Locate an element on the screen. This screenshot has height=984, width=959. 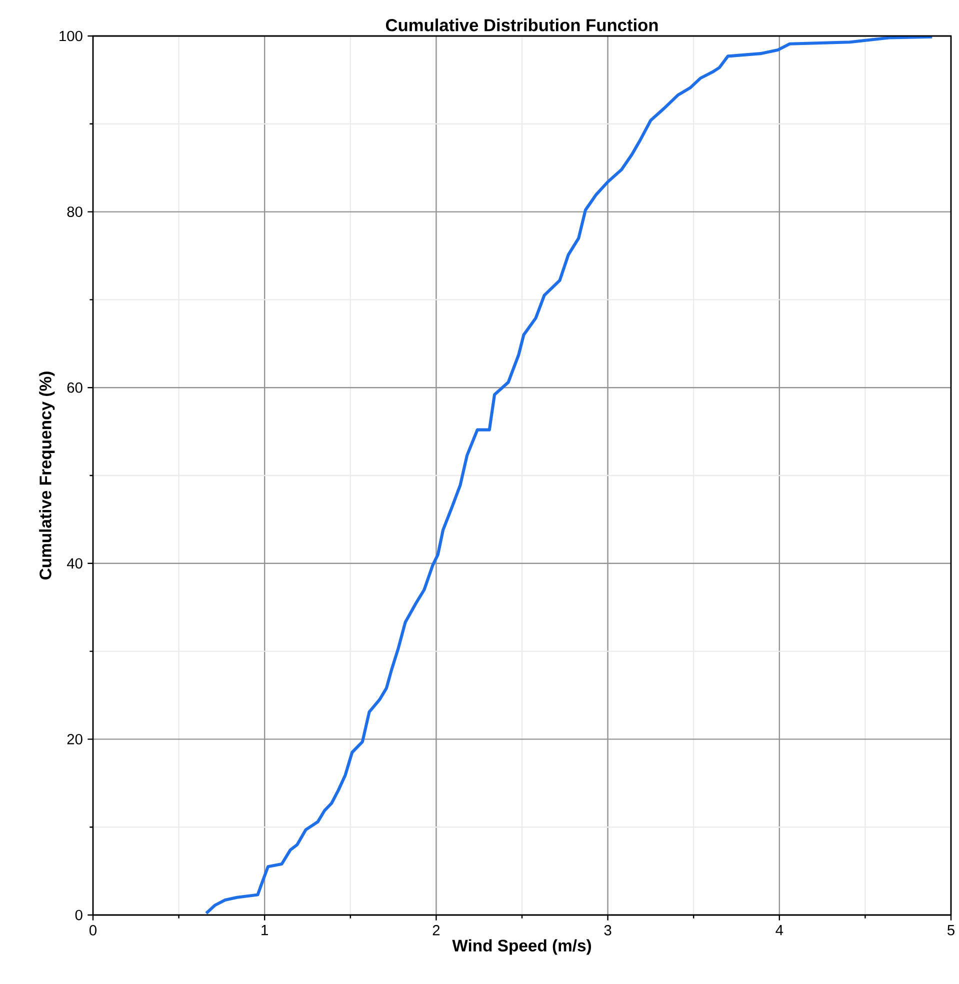
x-tick-label: 2 is located at coordinates (436, 930).